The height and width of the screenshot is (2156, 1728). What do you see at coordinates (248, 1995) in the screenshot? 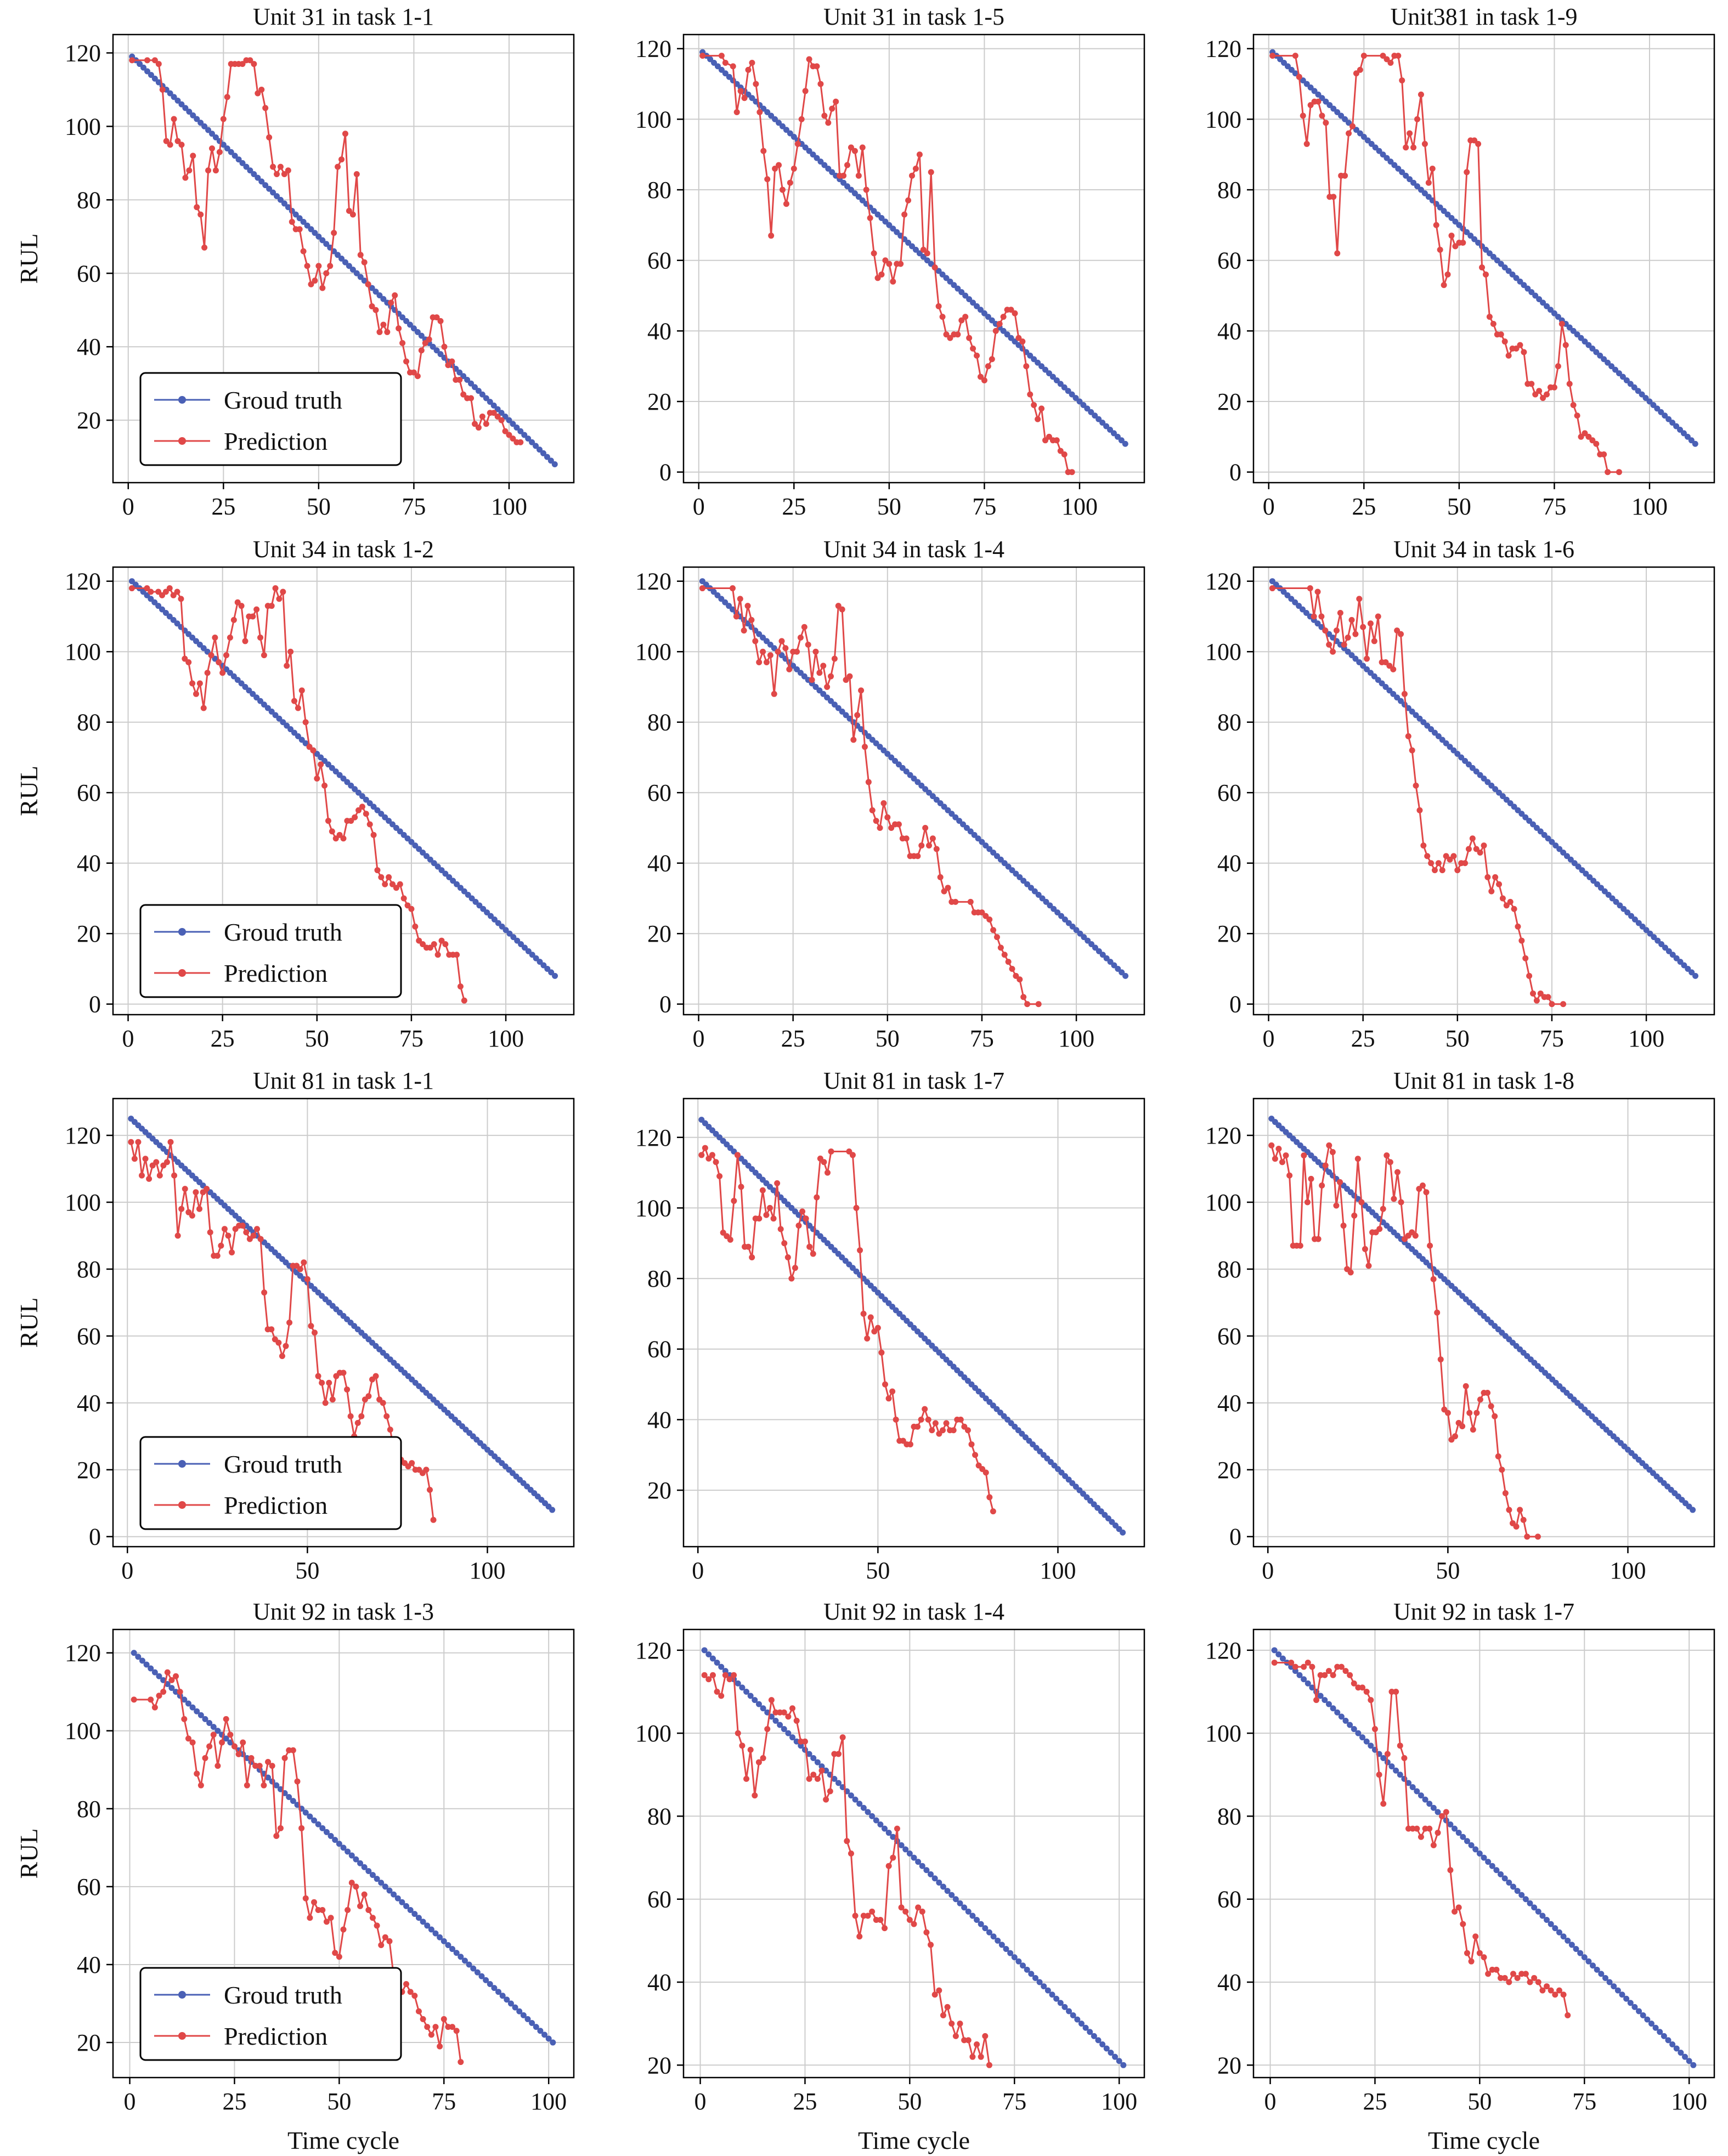
I see `legend-entry-ground-truth: Groud truth` at bounding box center [248, 1995].